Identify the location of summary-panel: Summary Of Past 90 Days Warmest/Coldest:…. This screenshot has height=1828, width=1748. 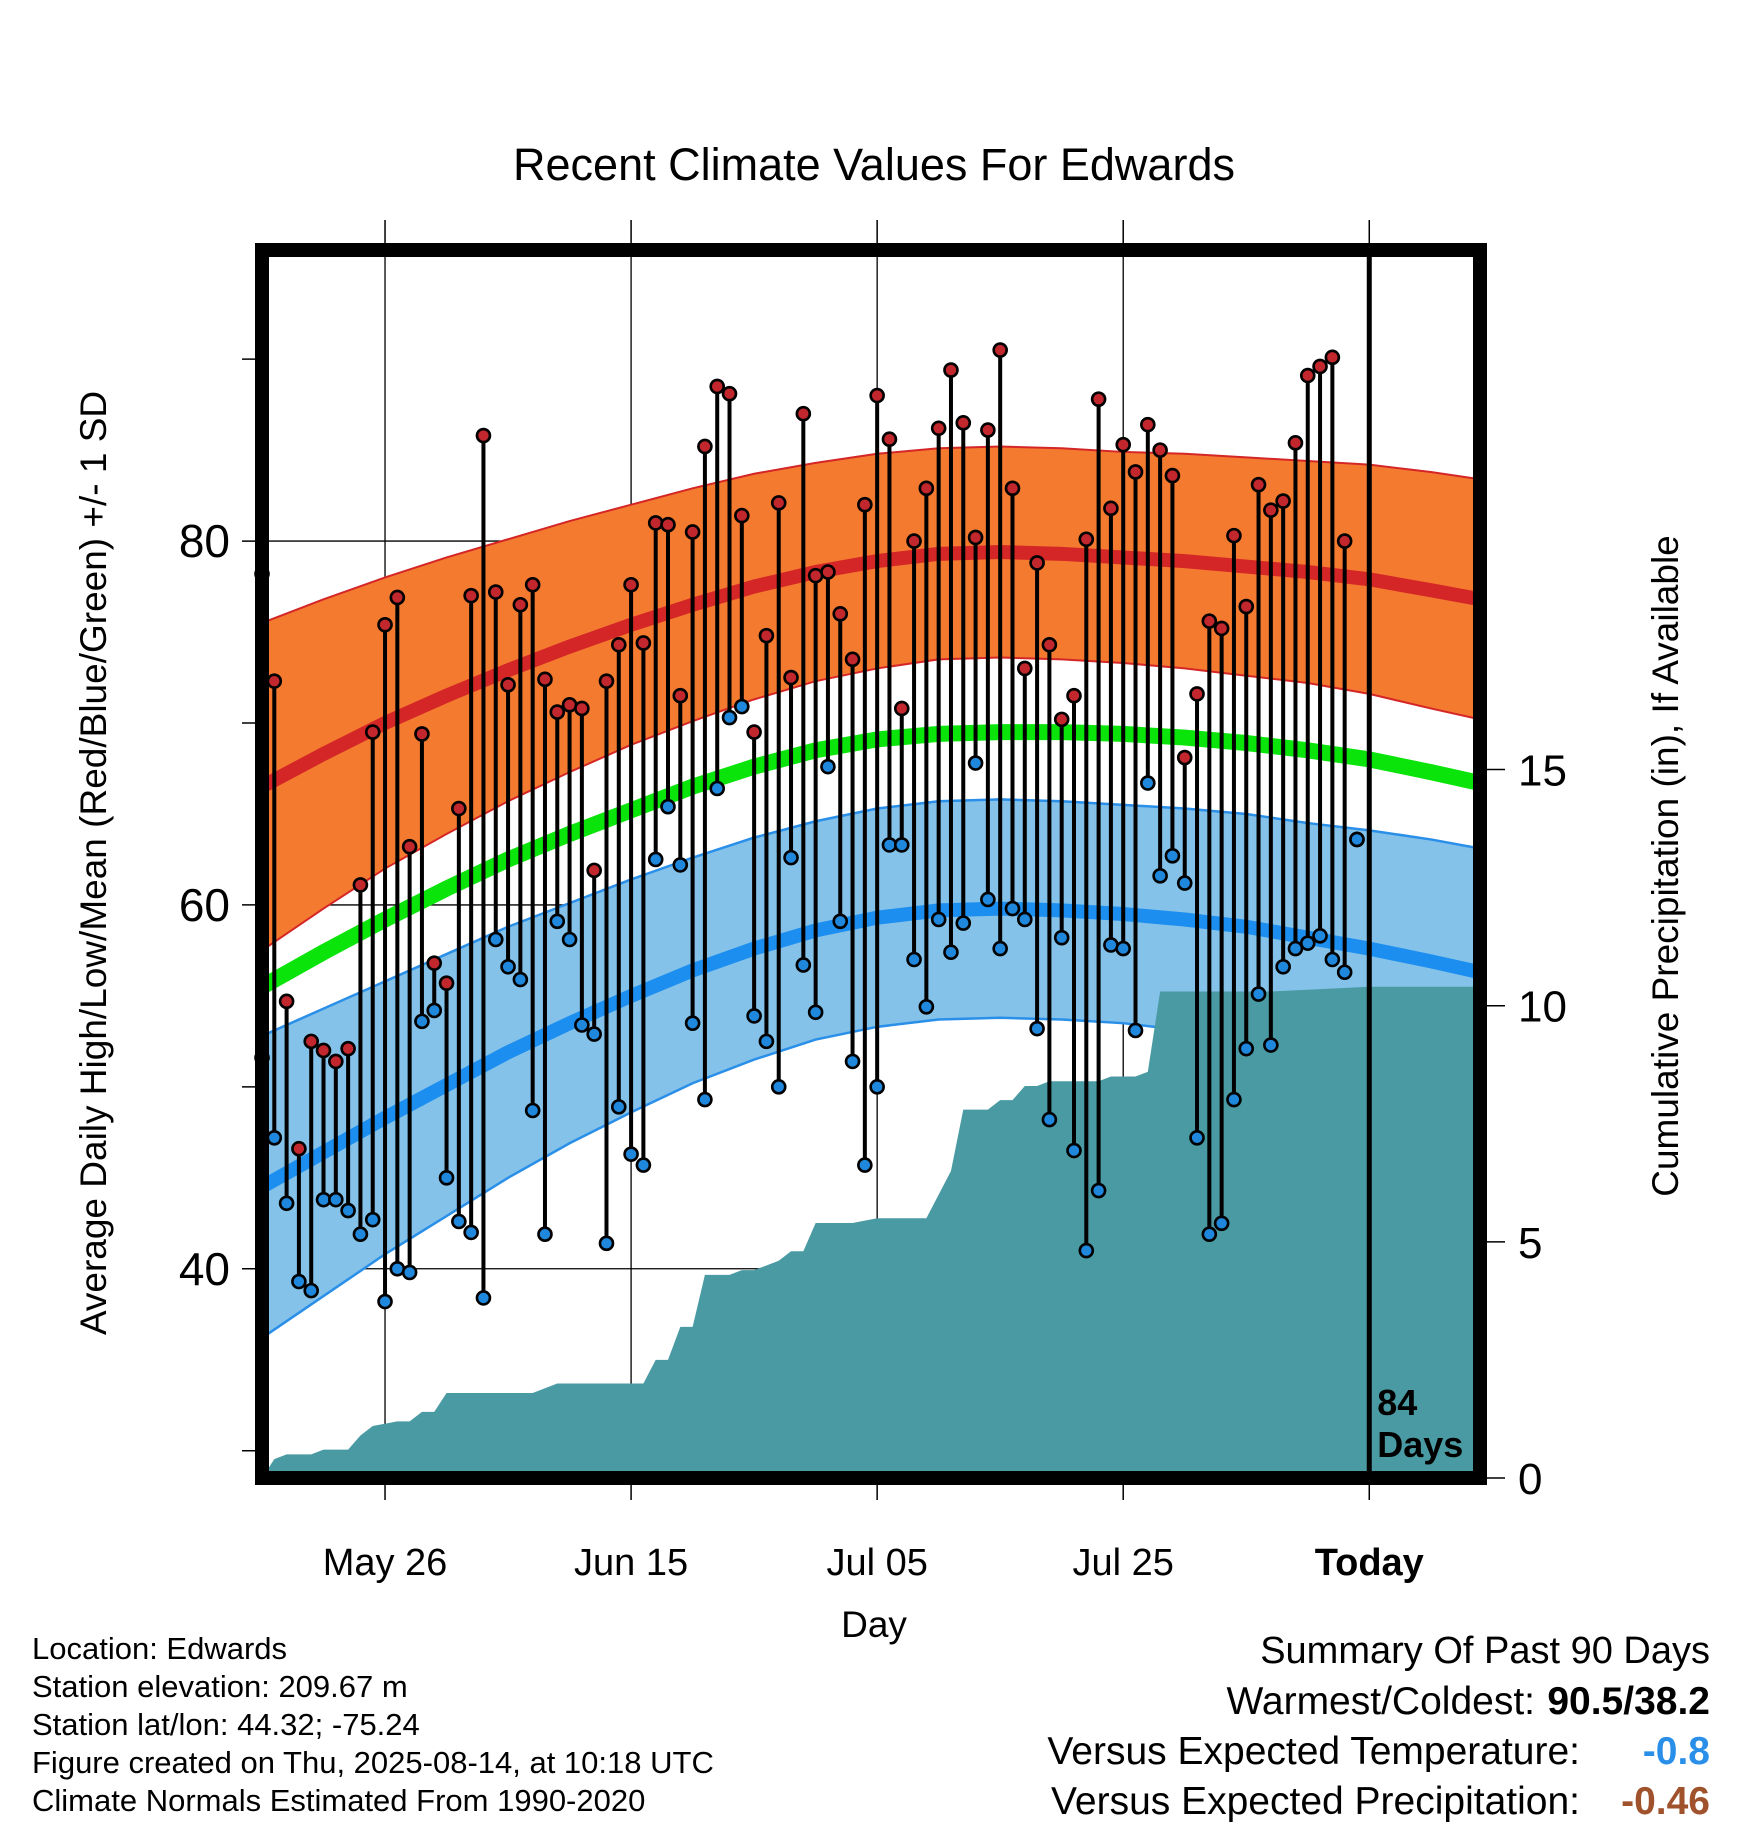
(1378, 1726).